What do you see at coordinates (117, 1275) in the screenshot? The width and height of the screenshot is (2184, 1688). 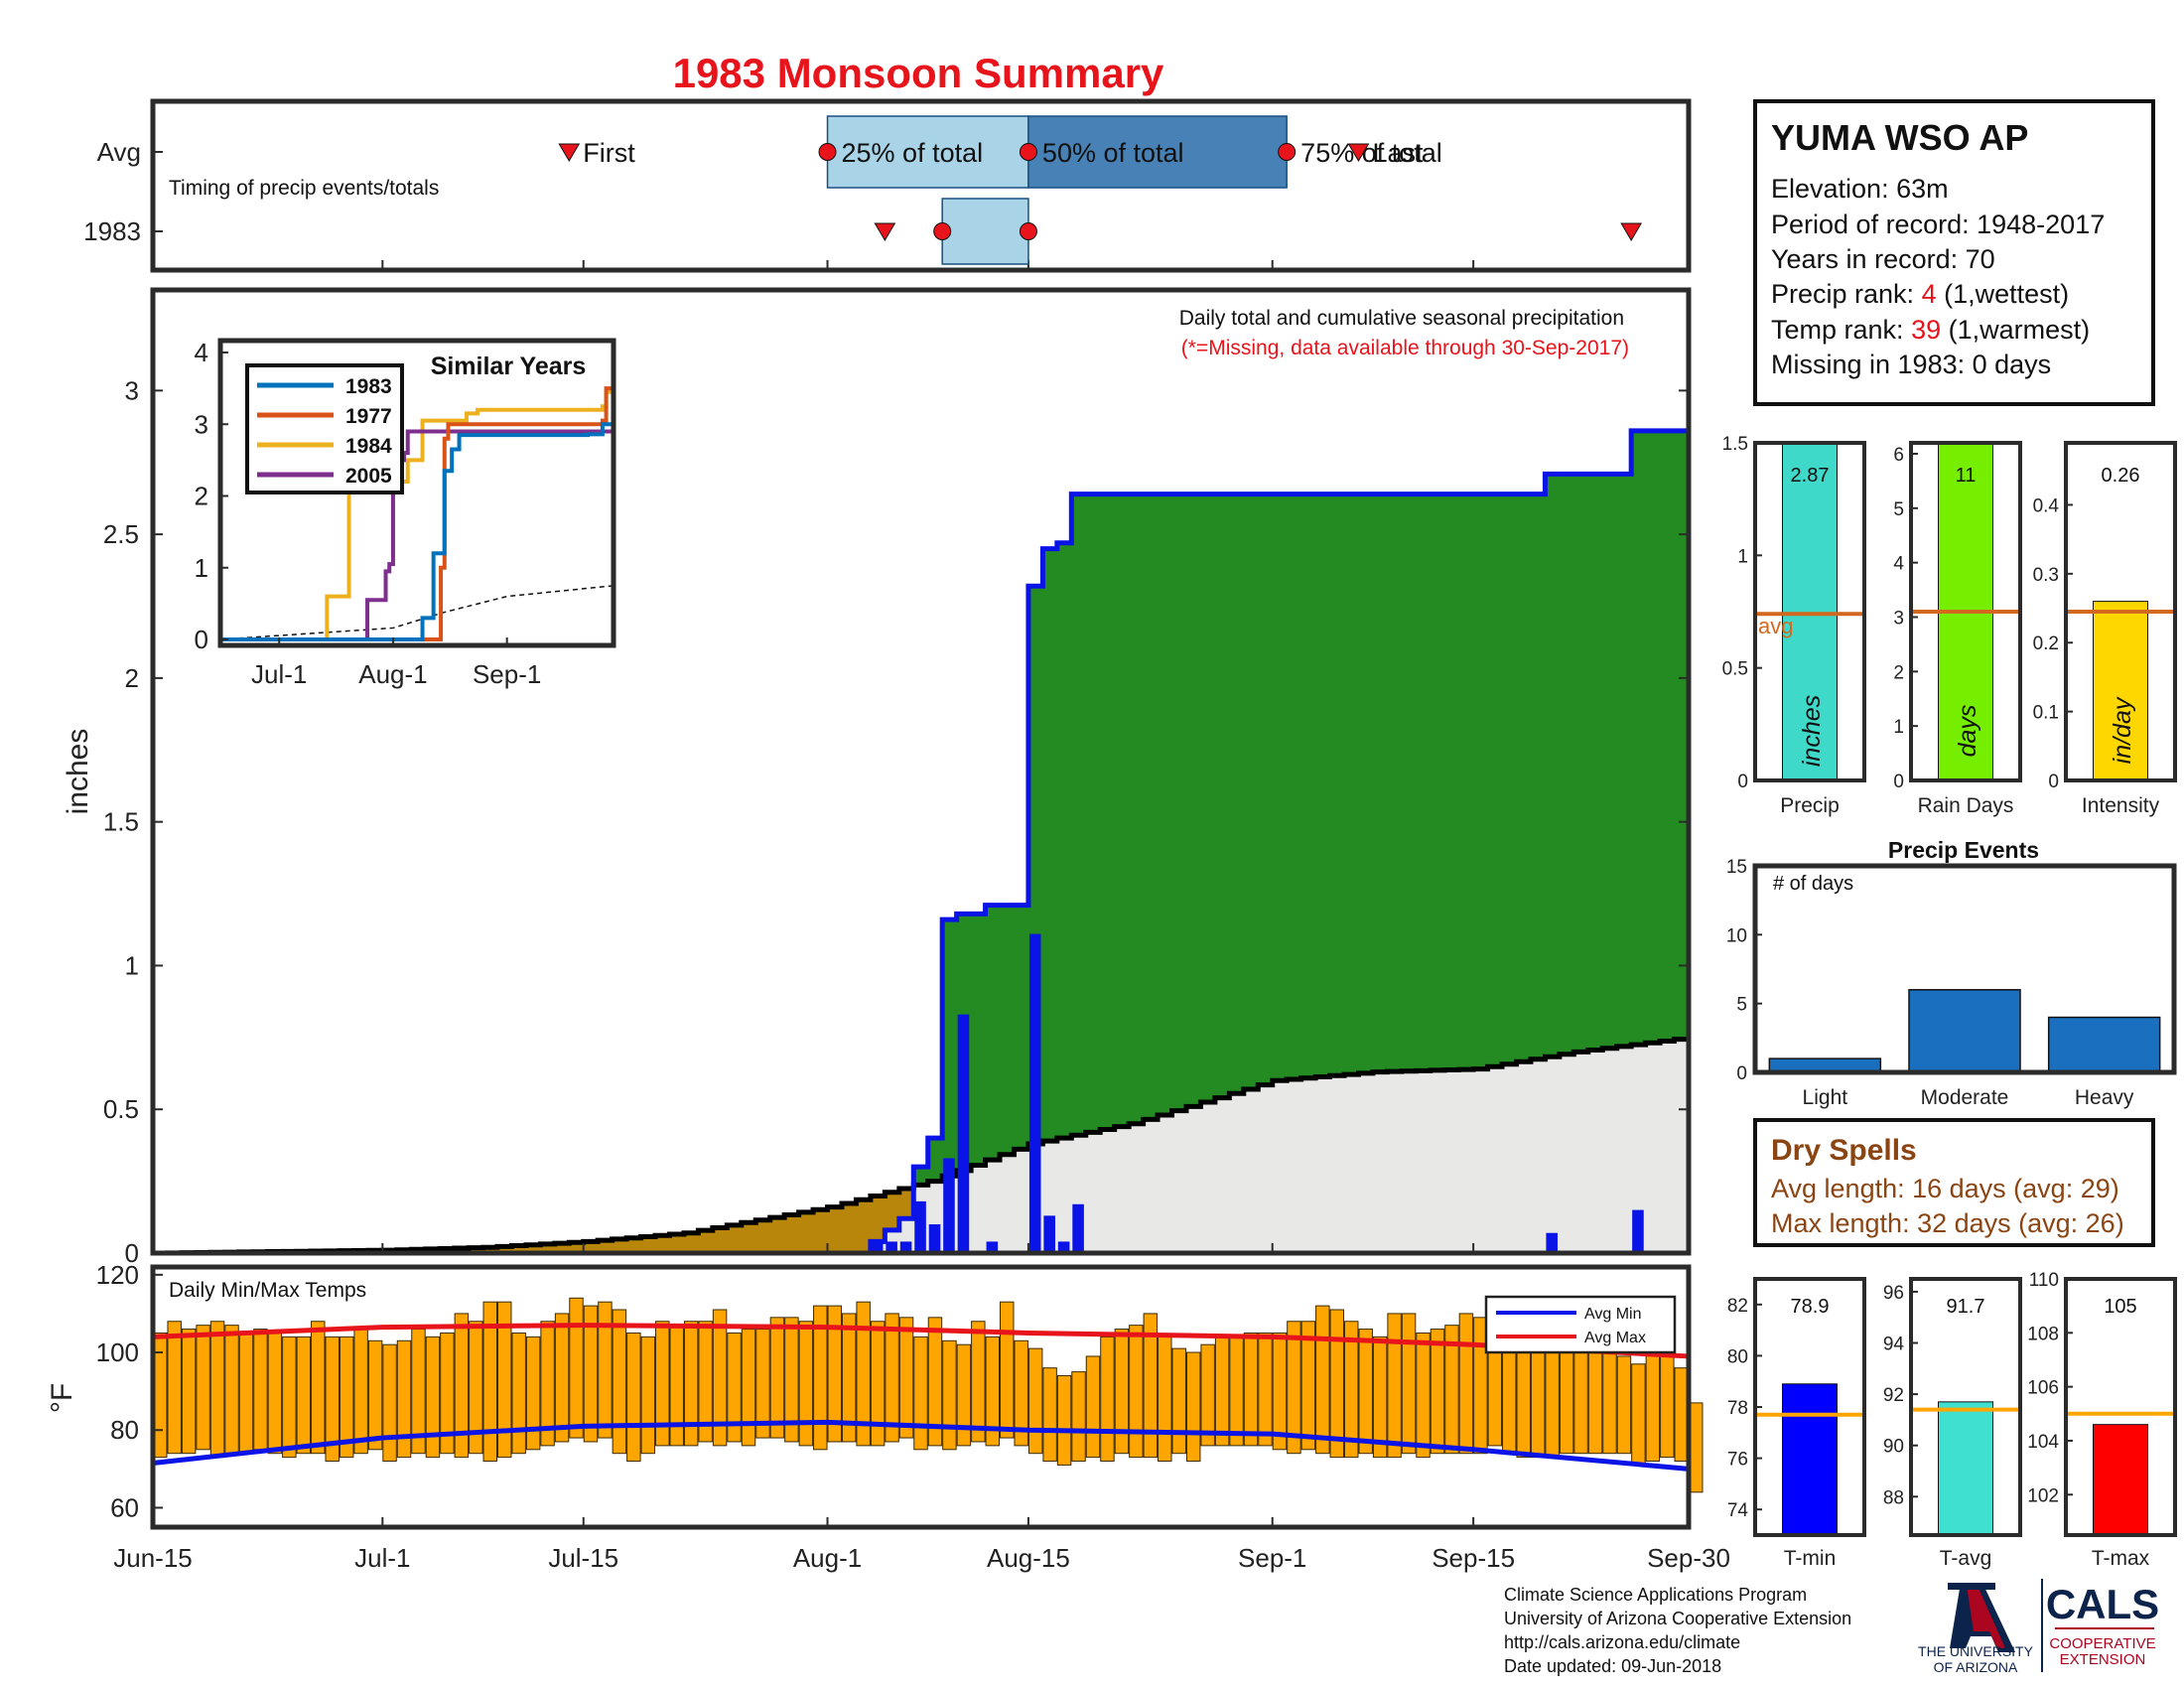 I see `temp-ytick-label: 120` at bounding box center [117, 1275].